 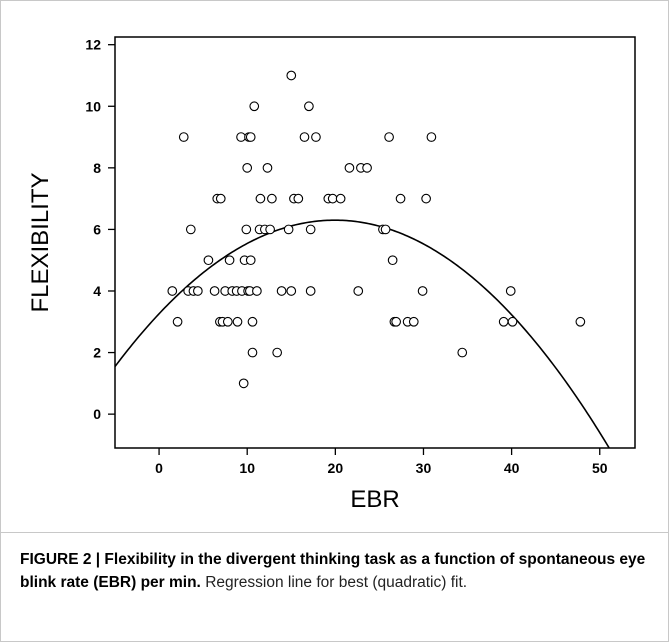 What do you see at coordinates (93, 106) in the screenshot?
I see `y-tick-label: 10` at bounding box center [93, 106].